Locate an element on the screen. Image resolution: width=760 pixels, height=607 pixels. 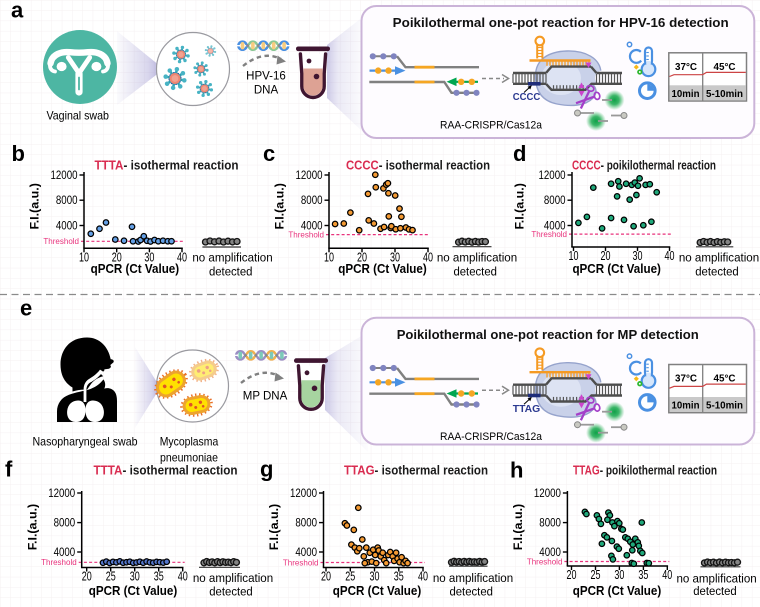
svg-text: Vaginal swab is located at coordinates (77, 116).